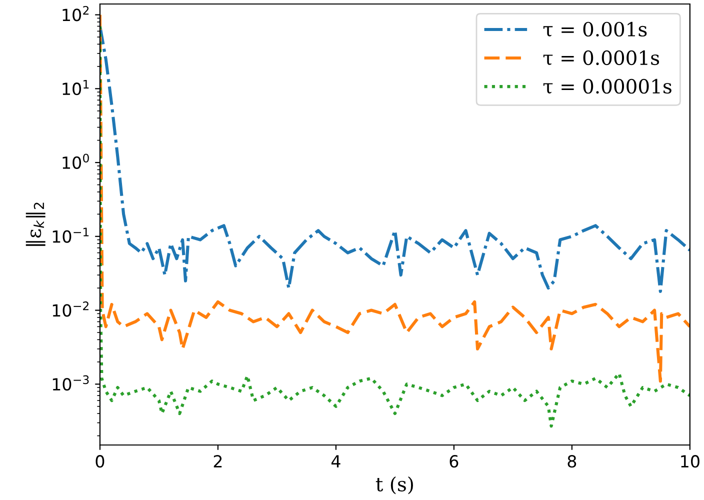 The width and height of the screenshot is (704, 500). What do you see at coordinates (70, 383) in the screenshot?
I see `y-tick-label: 10$^{−3}$` at bounding box center [70, 383].